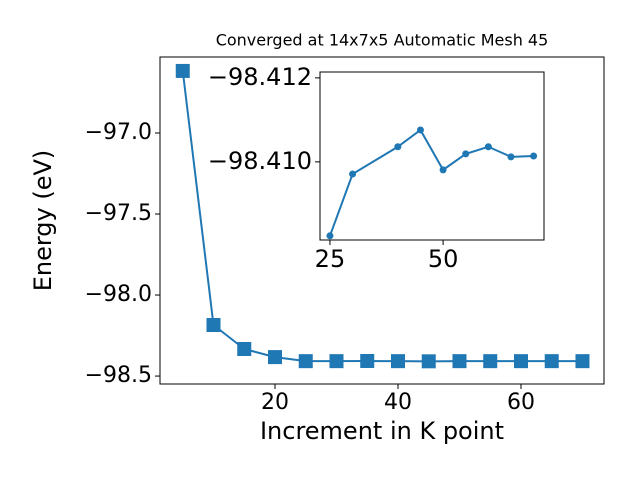  Describe the element at coordinates (43, 221) in the screenshot. I see `y-axis-label: Energy (eV)` at that location.